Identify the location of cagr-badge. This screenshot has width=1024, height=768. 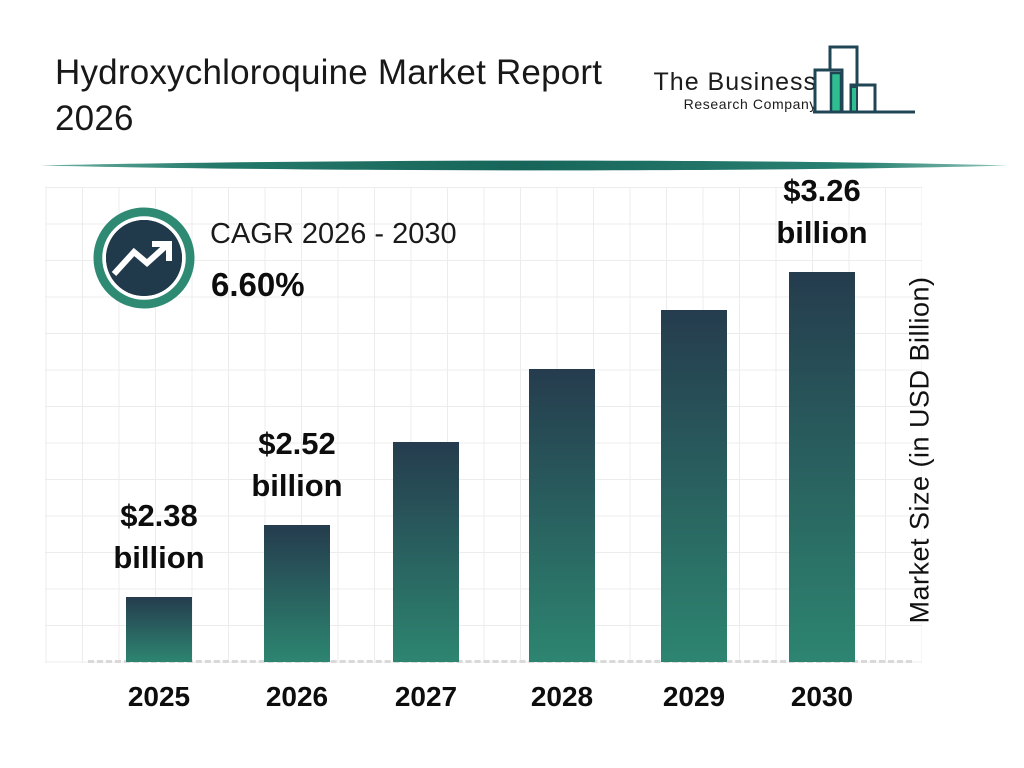
(144, 258).